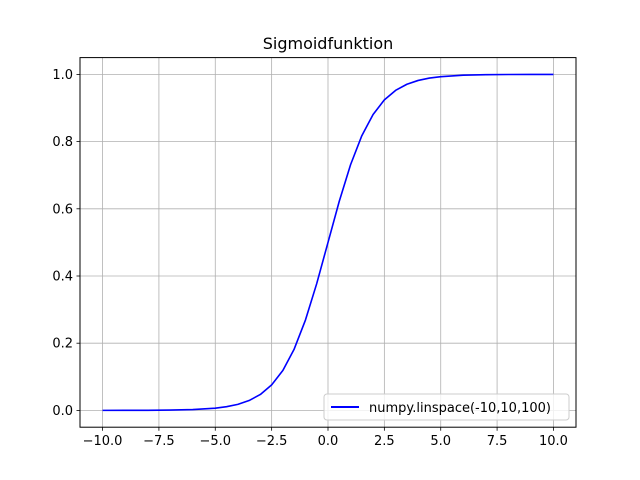 This screenshot has width=640, height=480. I want to click on x-tick-label: −2.5, so click(272, 441).